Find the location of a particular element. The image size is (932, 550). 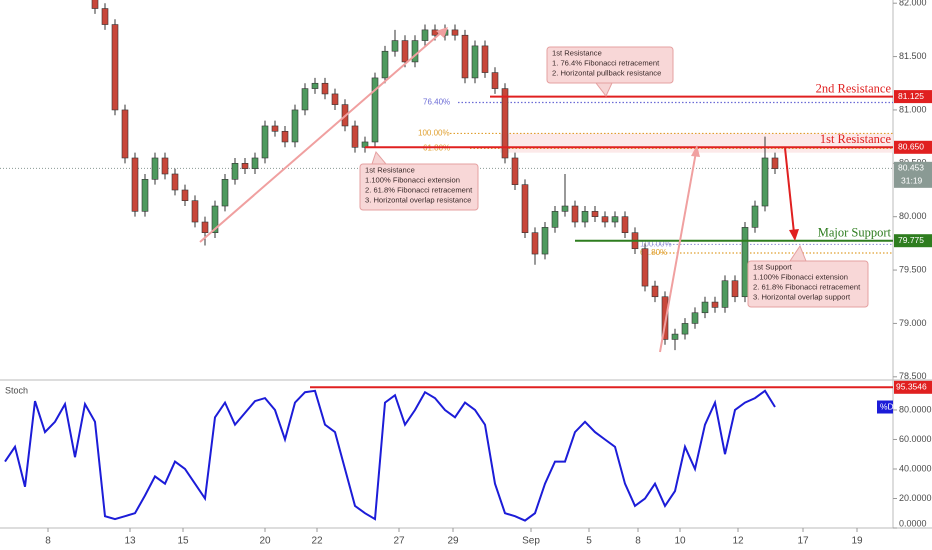

x-tick-label: 27 is located at coordinates (399, 541).